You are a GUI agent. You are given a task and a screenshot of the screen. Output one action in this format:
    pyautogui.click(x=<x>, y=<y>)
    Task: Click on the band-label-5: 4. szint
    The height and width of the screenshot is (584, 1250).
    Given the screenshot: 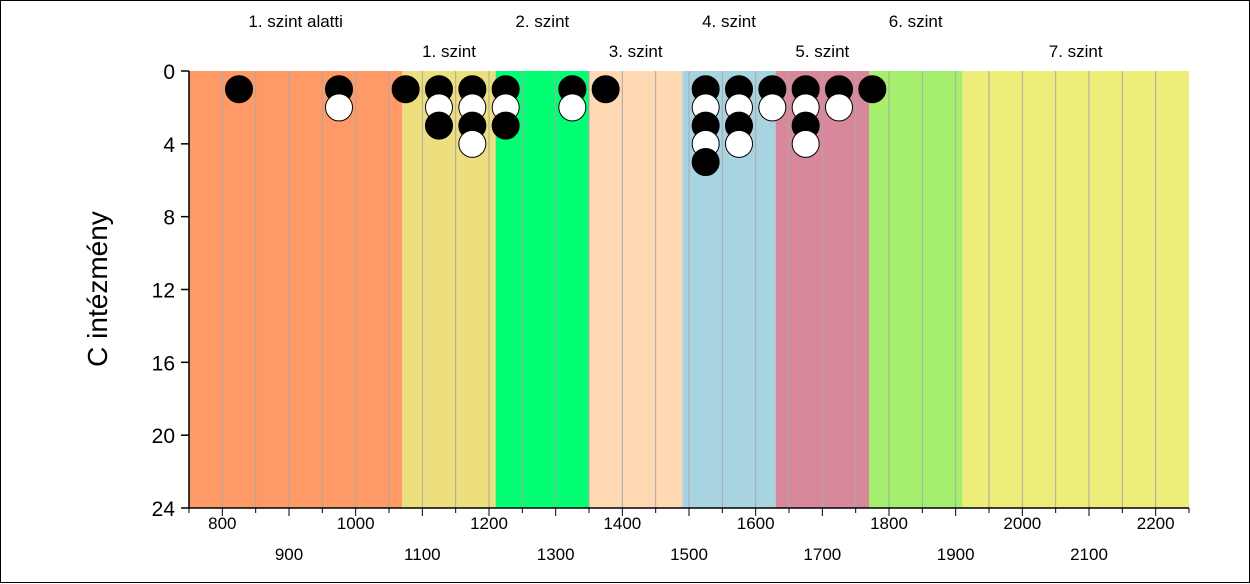 What is the action you would take?
    pyautogui.click(x=729, y=21)
    